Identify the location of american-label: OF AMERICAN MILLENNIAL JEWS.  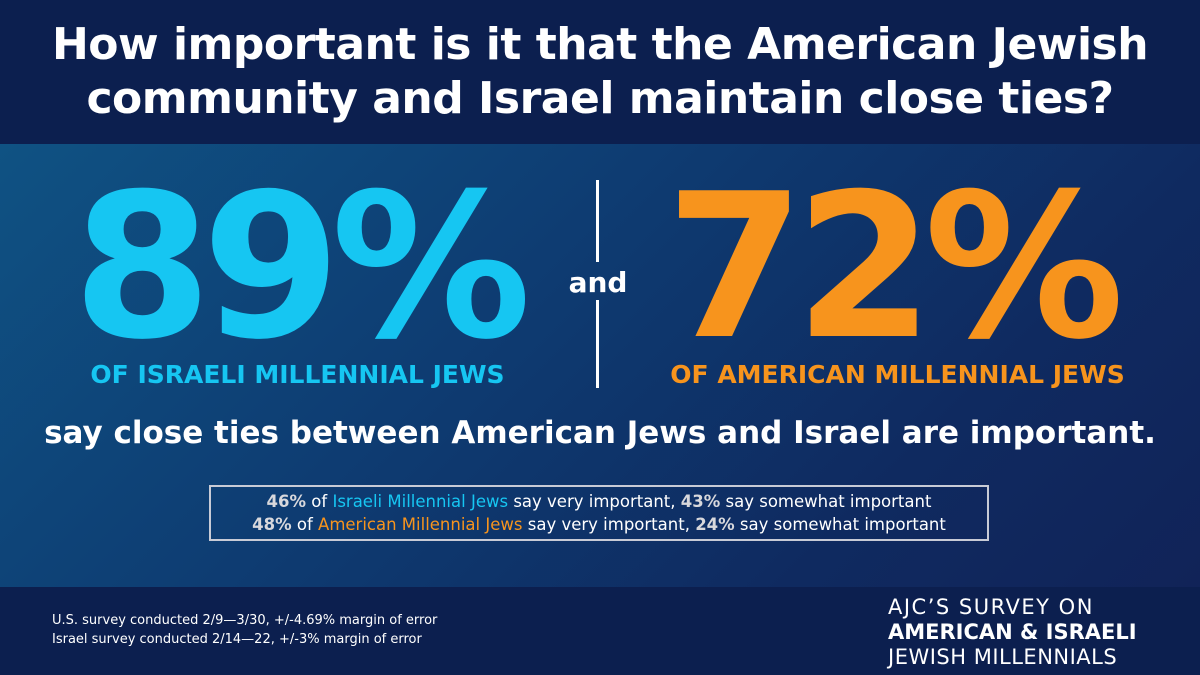
(897, 374).